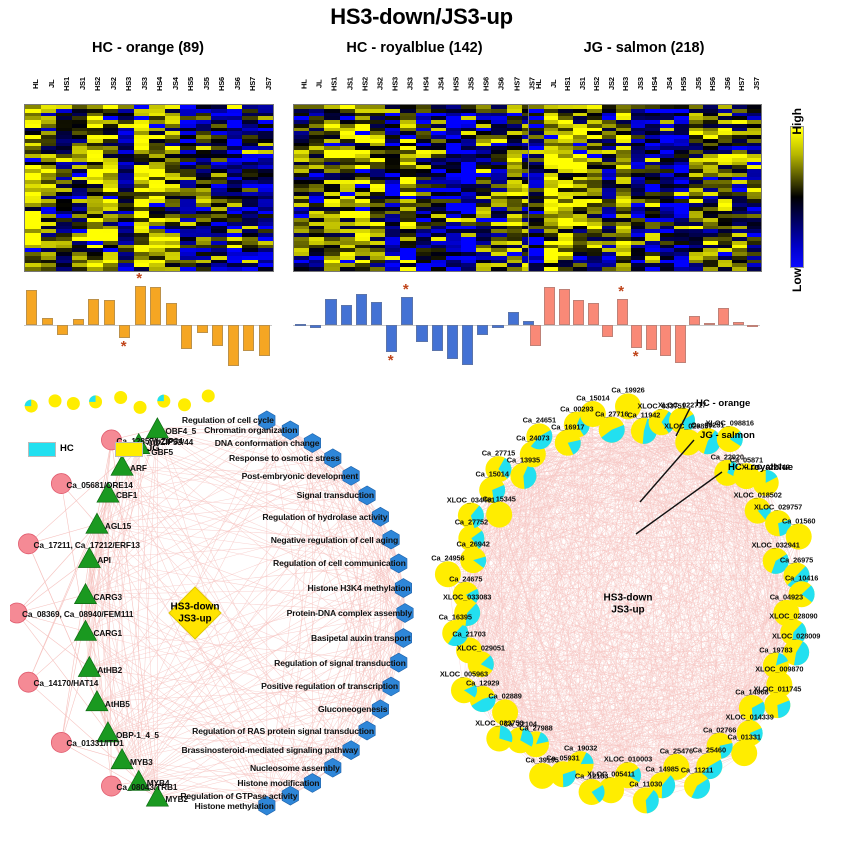  What do you see at coordinates (483, 330) in the screenshot?
I see `bar` at bounding box center [483, 330].